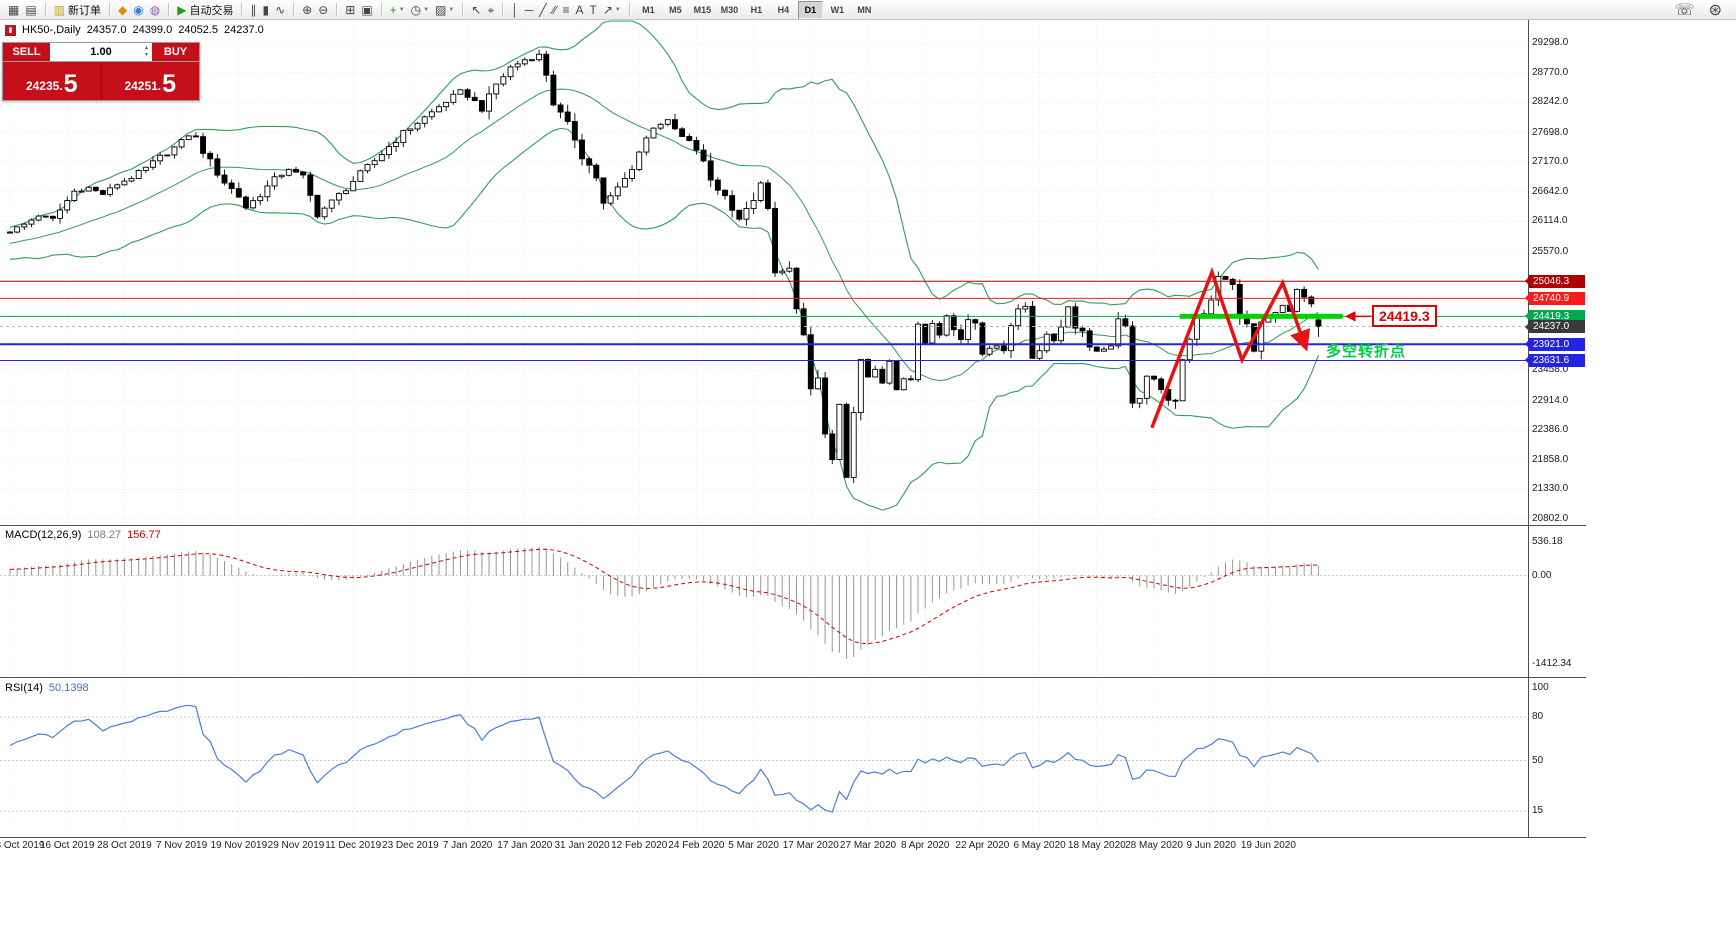 The height and width of the screenshot is (945, 1736). I want to click on price-axis-label: 23458.0, so click(1550, 370).